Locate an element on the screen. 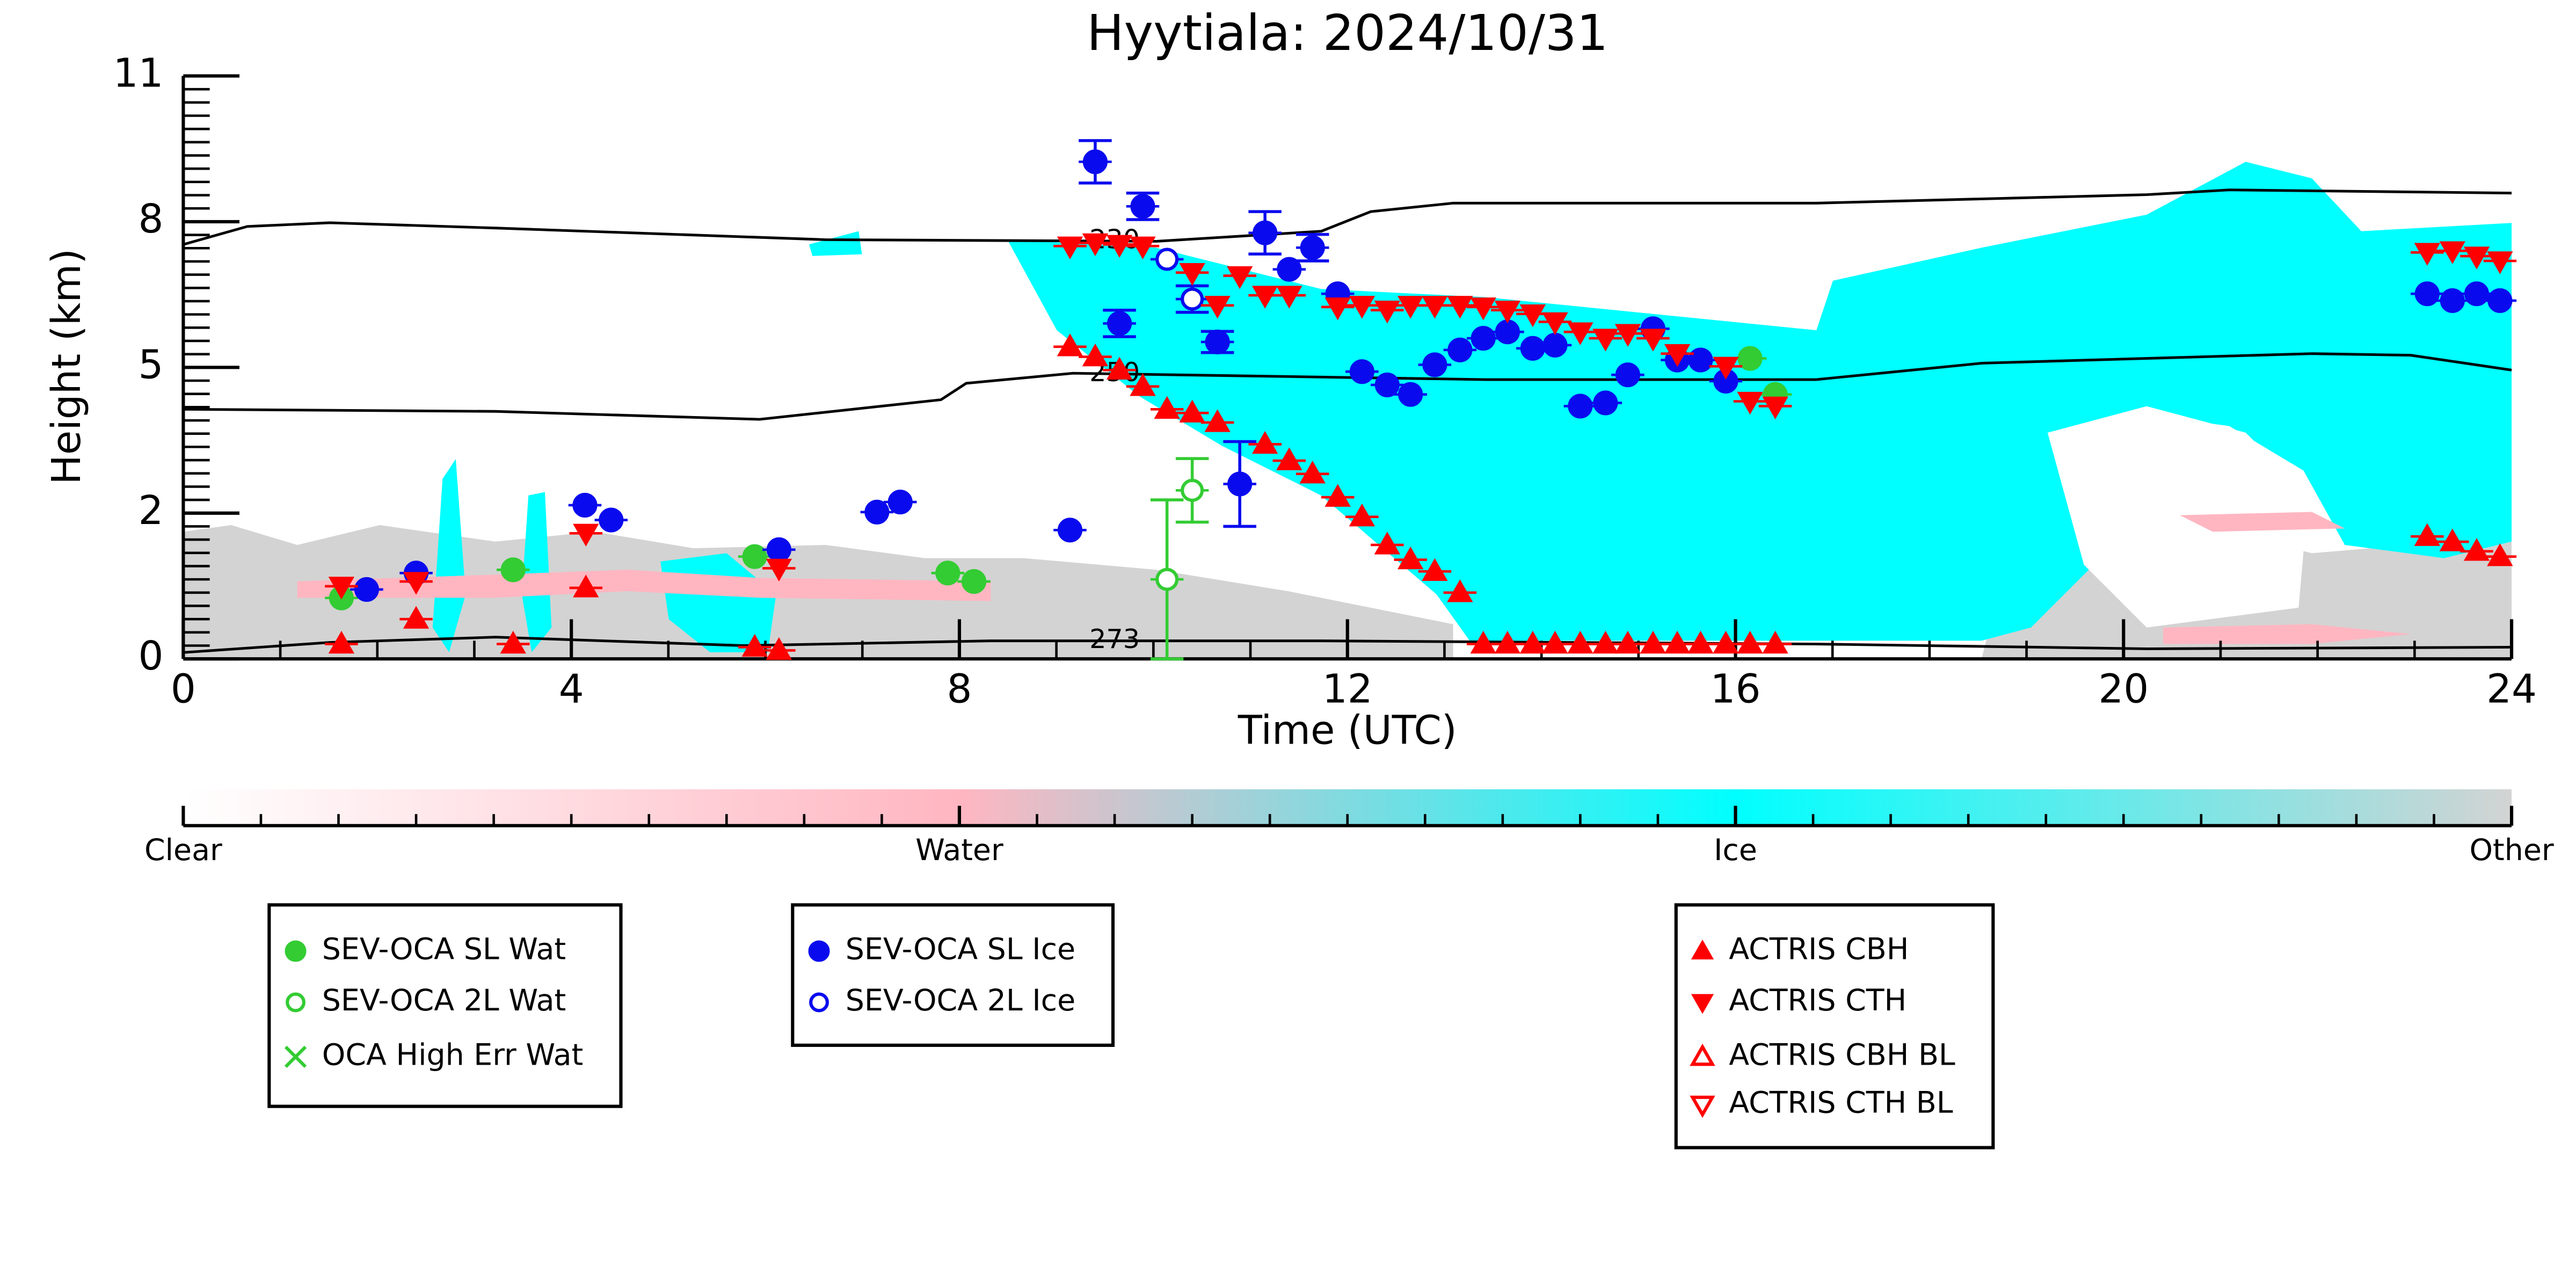 Image resolution: width=2576 pixels, height=1288 pixels. legend-label: SEV-OCA SL Wat is located at coordinates (444, 950).